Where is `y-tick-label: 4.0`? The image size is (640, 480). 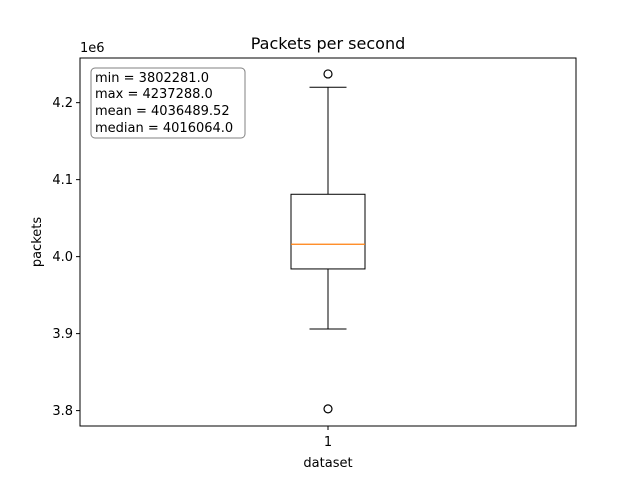 y-tick-label: 4.0 is located at coordinates (62, 257).